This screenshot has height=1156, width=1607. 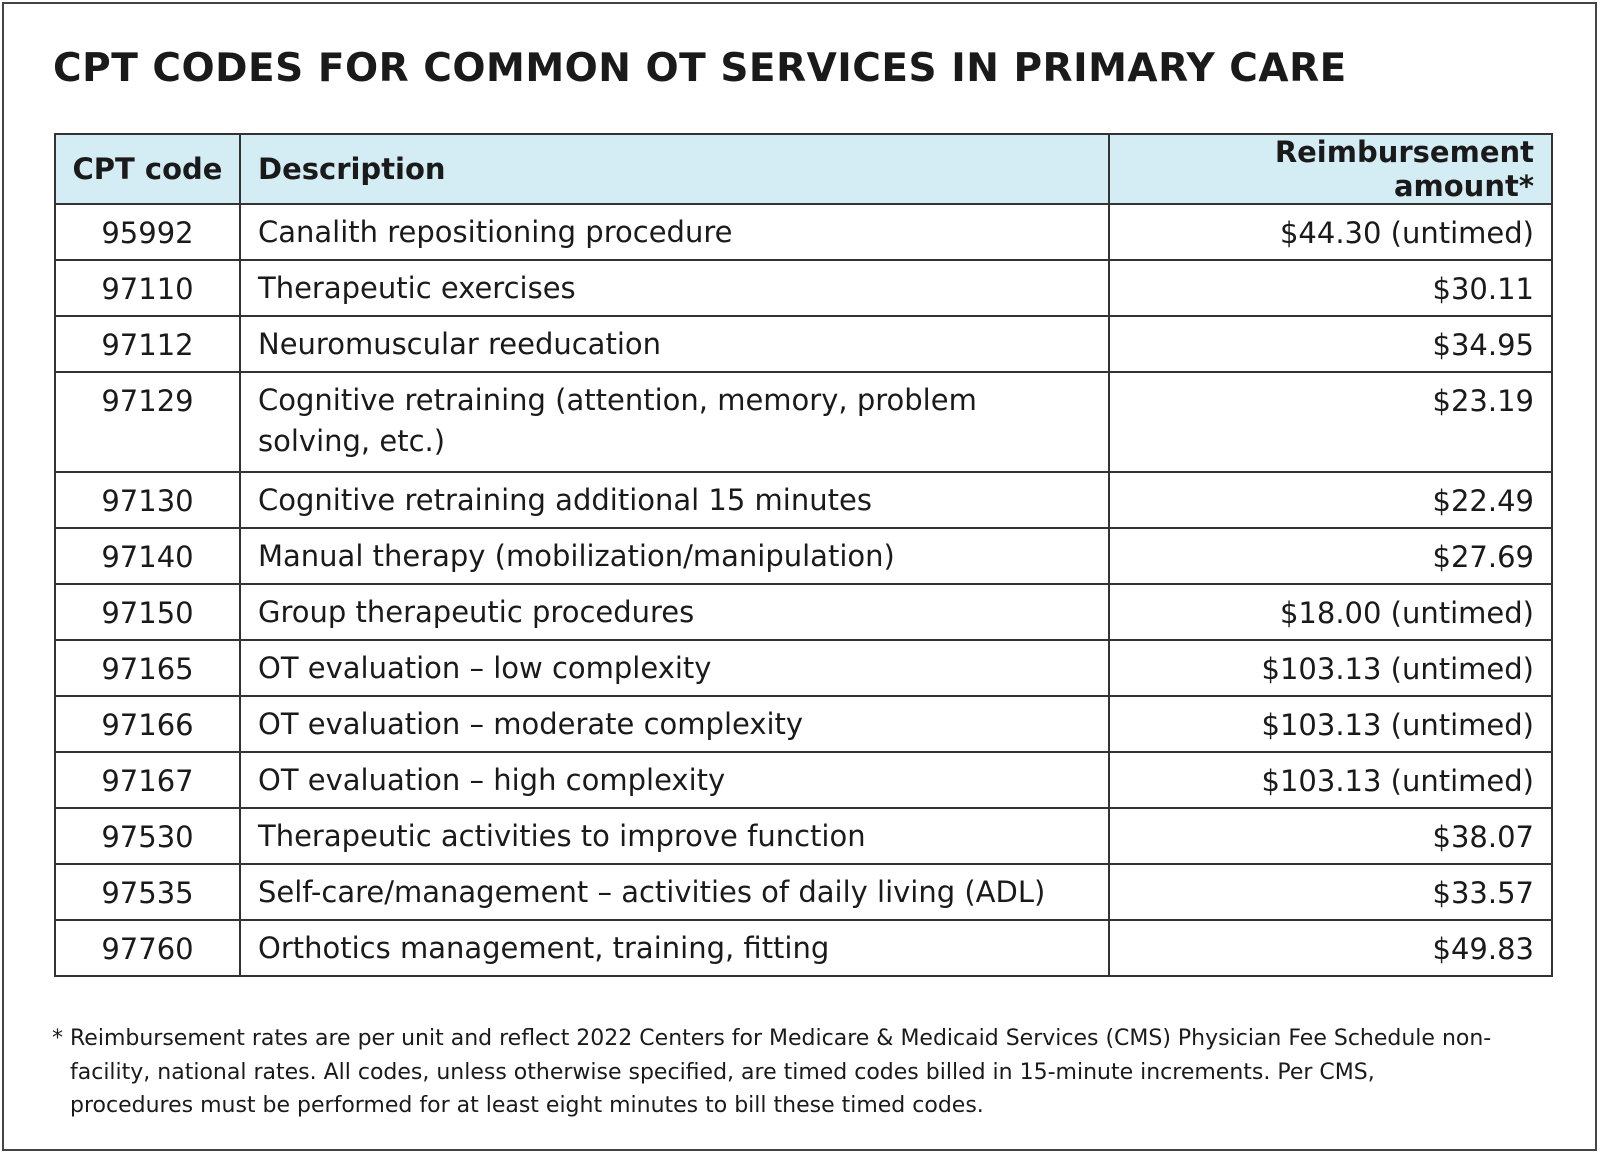 I want to click on footnote-marker: *, so click(x=57, y=1038).